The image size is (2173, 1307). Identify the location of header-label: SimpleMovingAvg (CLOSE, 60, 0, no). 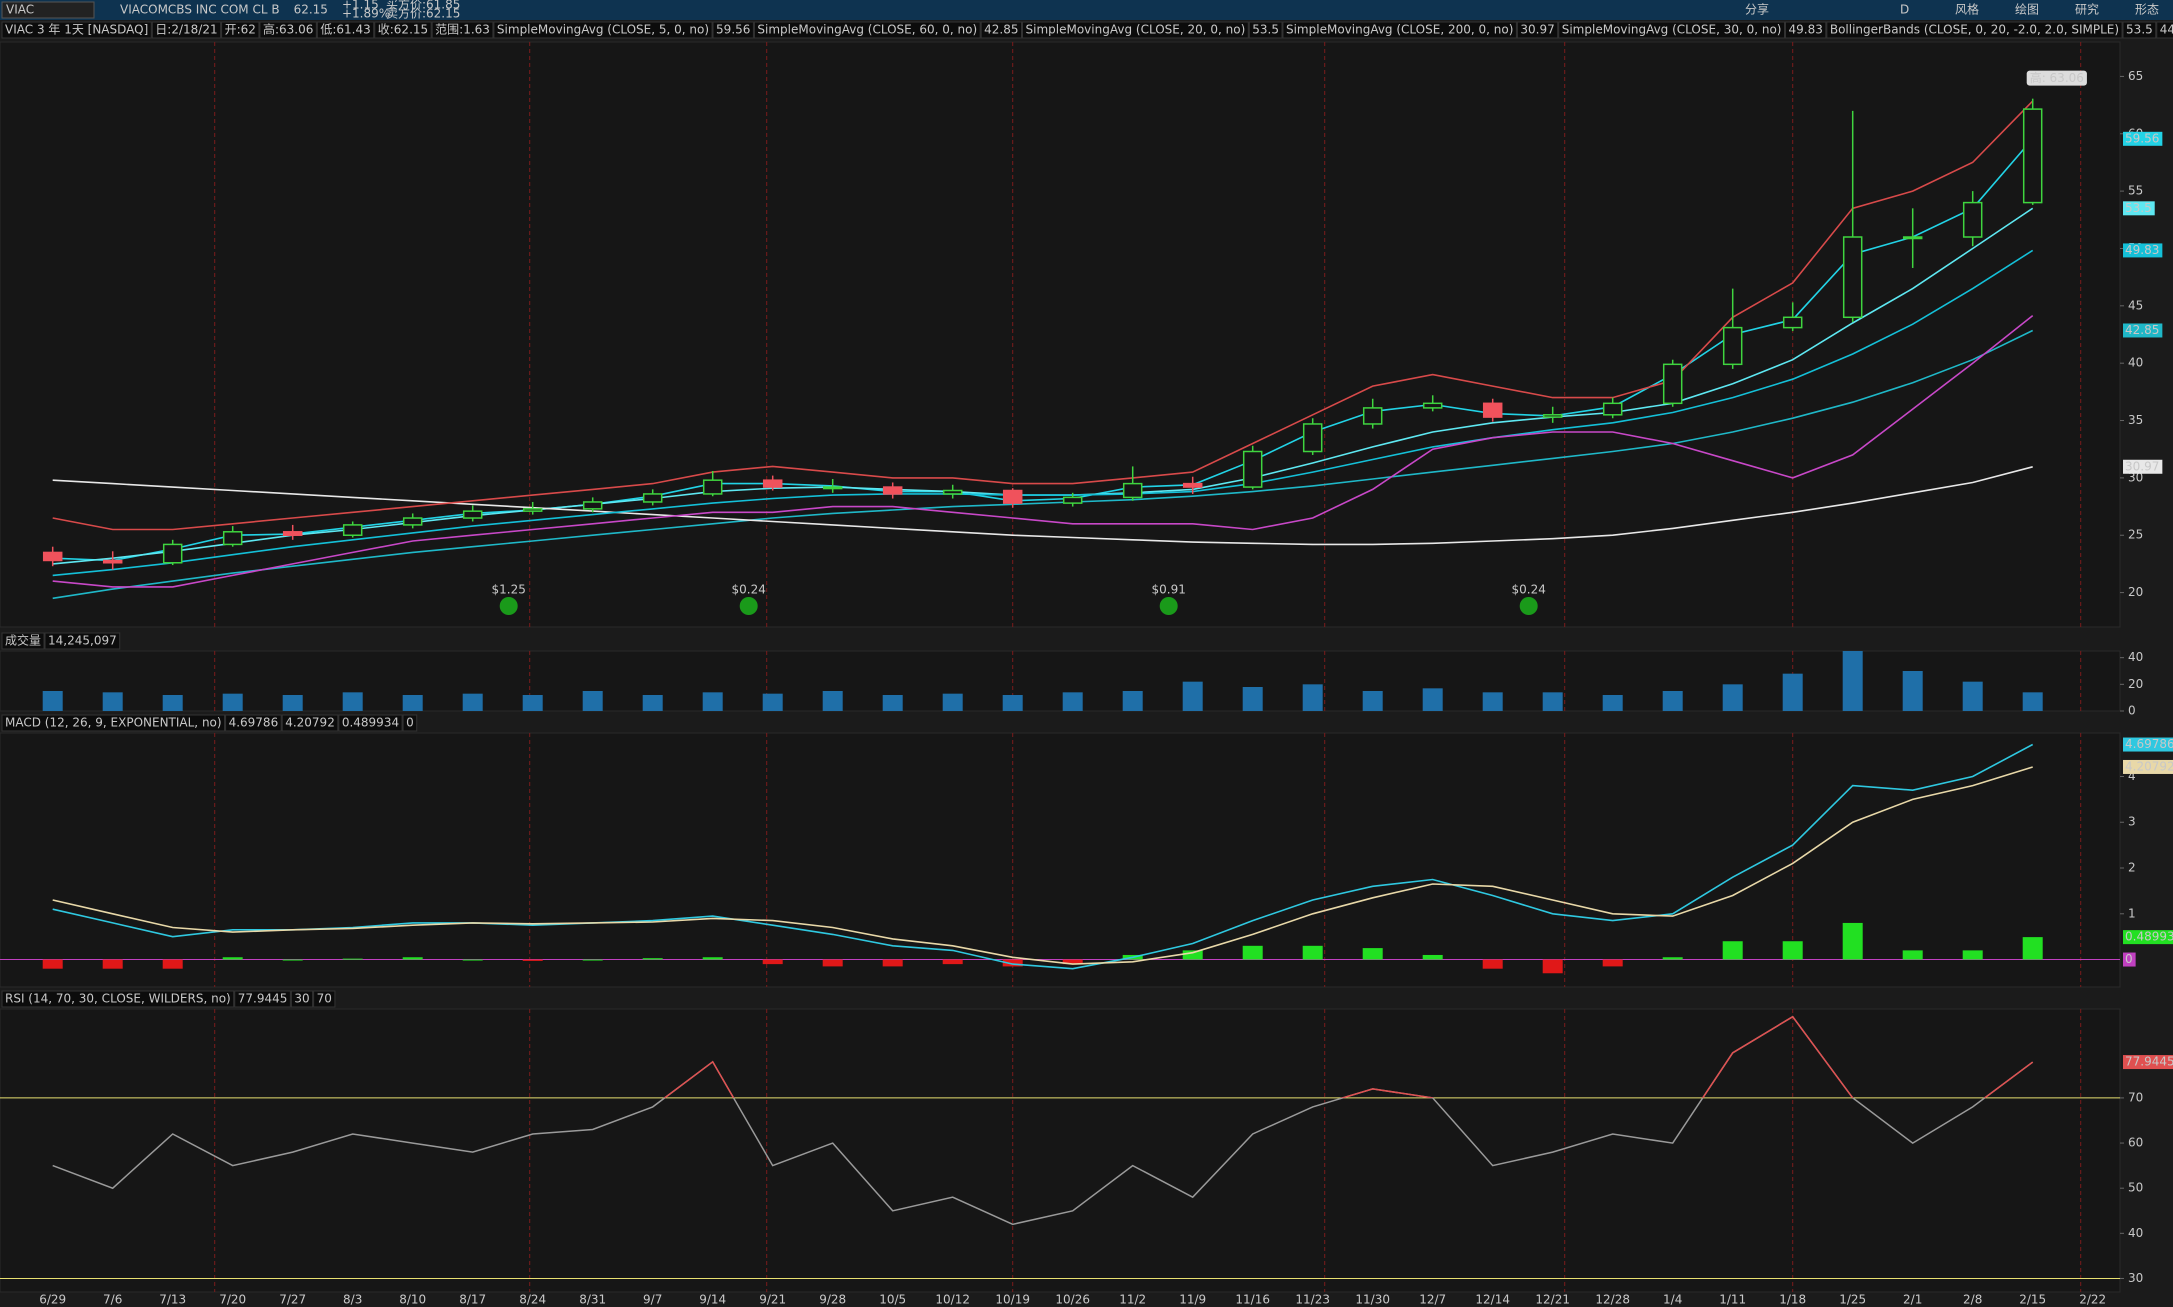
(867, 30).